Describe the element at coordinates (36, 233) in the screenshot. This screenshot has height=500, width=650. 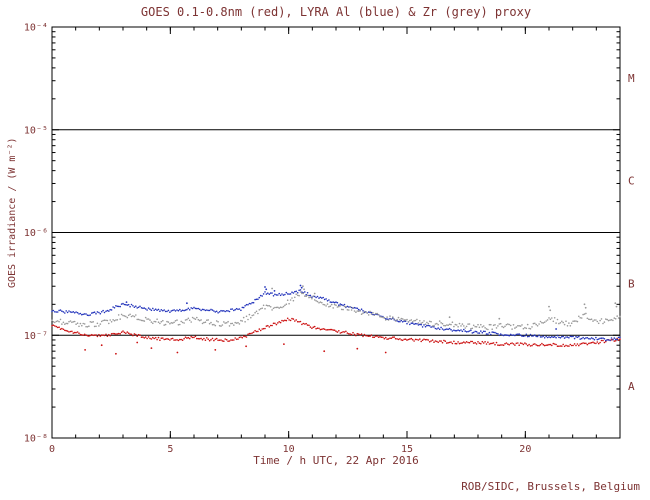
I see `svg-text: 10⁻⁶` at that location.